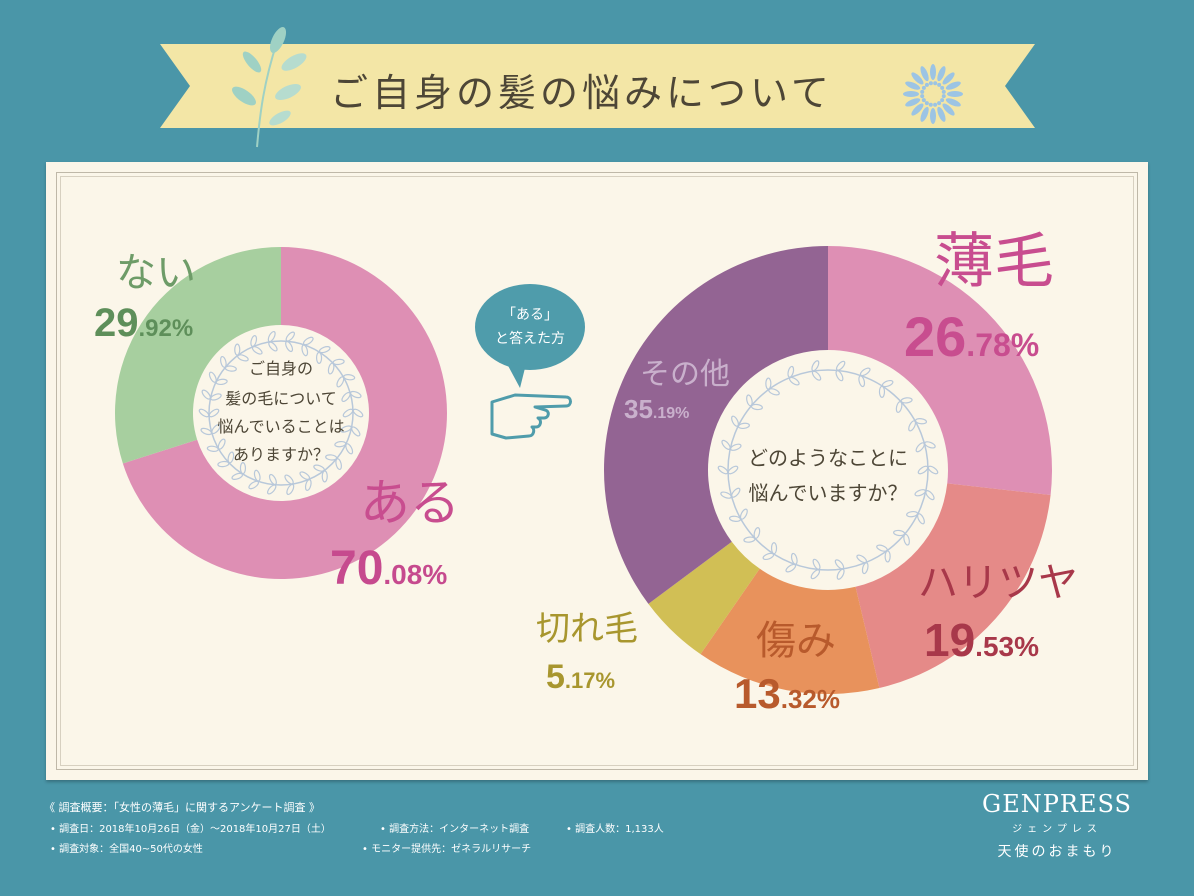 The width and height of the screenshot is (1194, 896). I want to click on speech-bubble: 「ある」 と答えた方, so click(530, 336).